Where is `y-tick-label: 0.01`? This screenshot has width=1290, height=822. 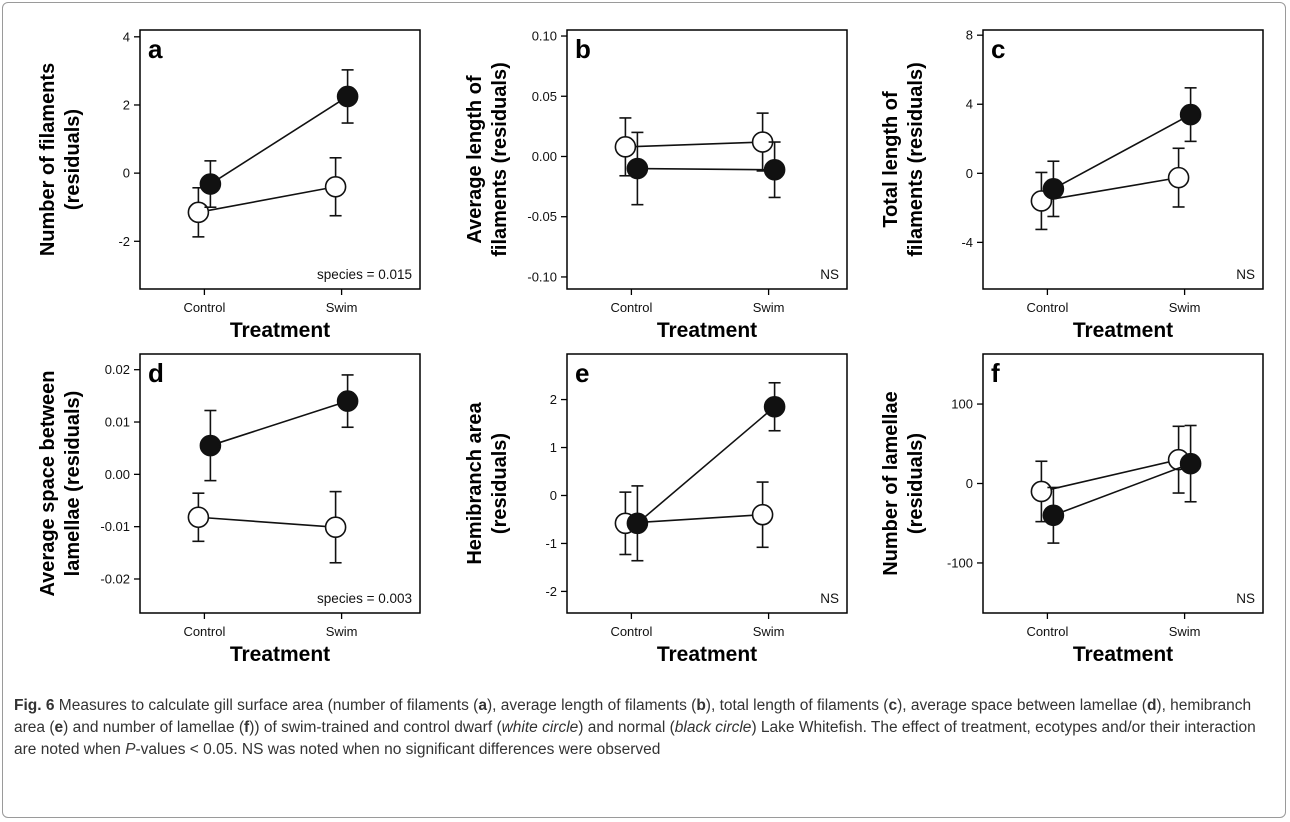
y-tick-label: 0.01 is located at coordinates (117, 422).